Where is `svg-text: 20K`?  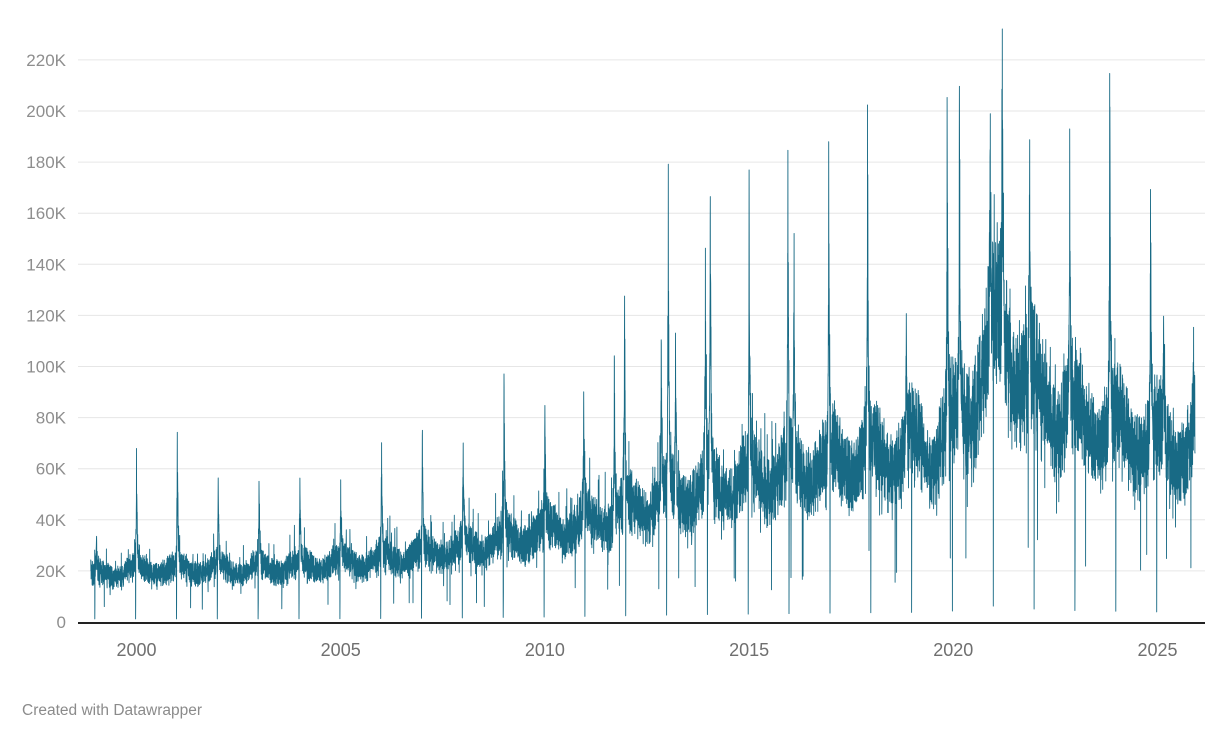 svg-text: 20K is located at coordinates (51, 571).